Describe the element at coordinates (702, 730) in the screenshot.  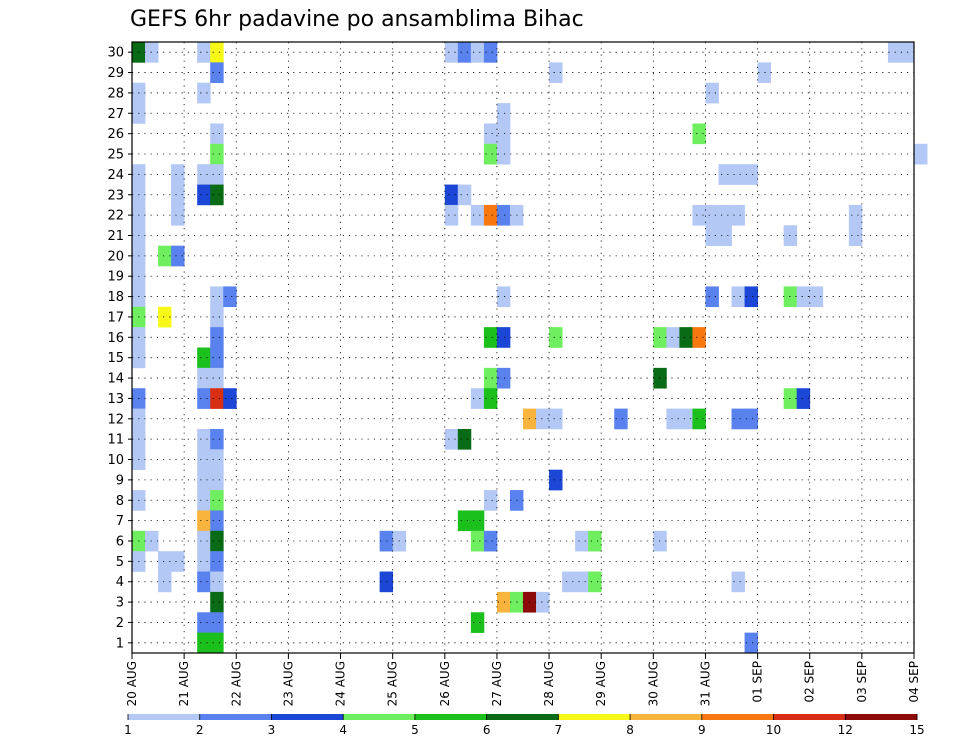
I see `legend-label: 9` at that location.